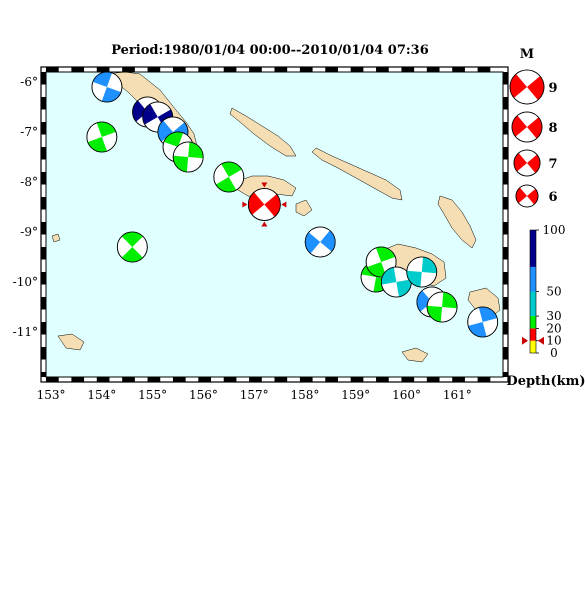 The height and width of the screenshot is (600, 585). I want to click on lon-tick-label: 160°, so click(406, 395).